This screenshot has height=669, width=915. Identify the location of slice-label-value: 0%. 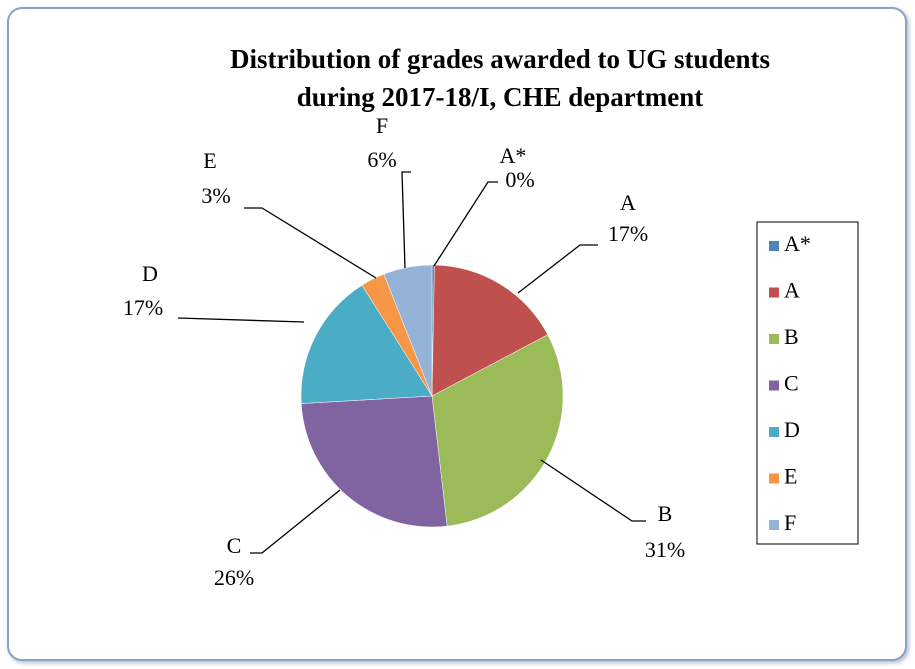
(519, 179).